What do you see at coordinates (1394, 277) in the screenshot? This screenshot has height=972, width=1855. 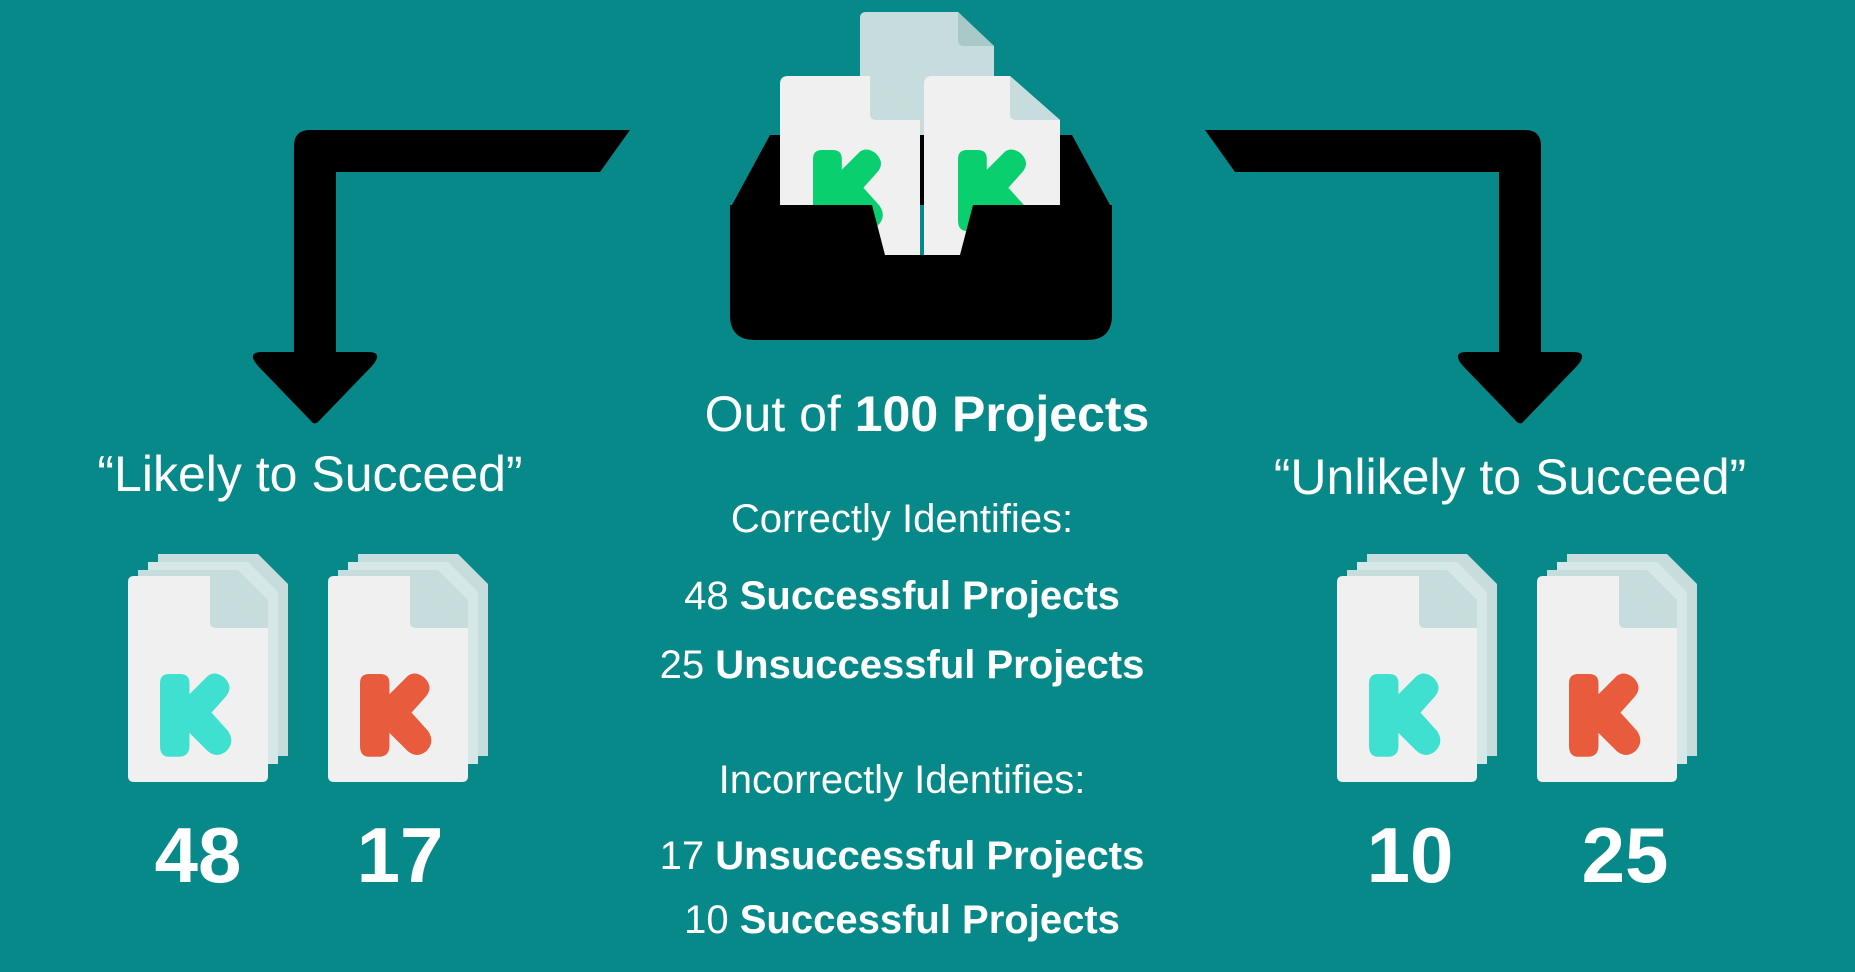 I see `right-elbow-arrow-icon` at bounding box center [1394, 277].